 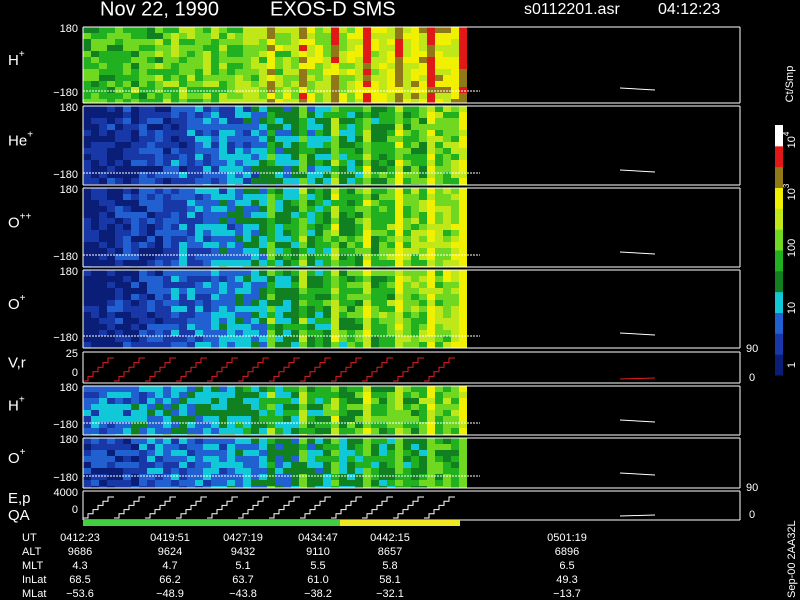 What do you see at coordinates (790, 191) in the screenshot?
I see `colorbar-label: 103` at bounding box center [790, 191].